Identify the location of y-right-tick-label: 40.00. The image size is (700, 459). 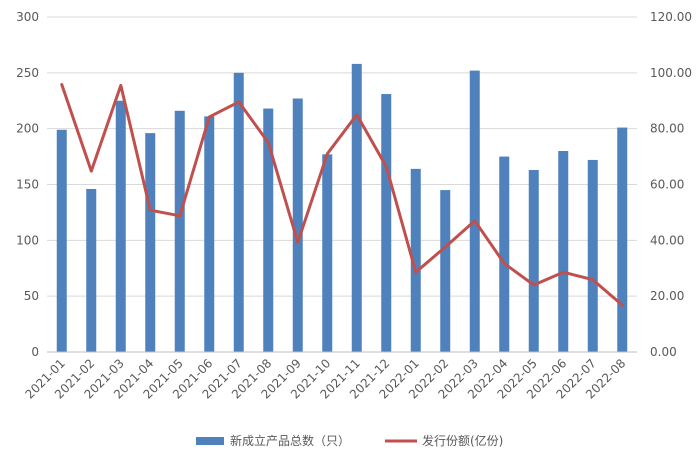
(667, 240).